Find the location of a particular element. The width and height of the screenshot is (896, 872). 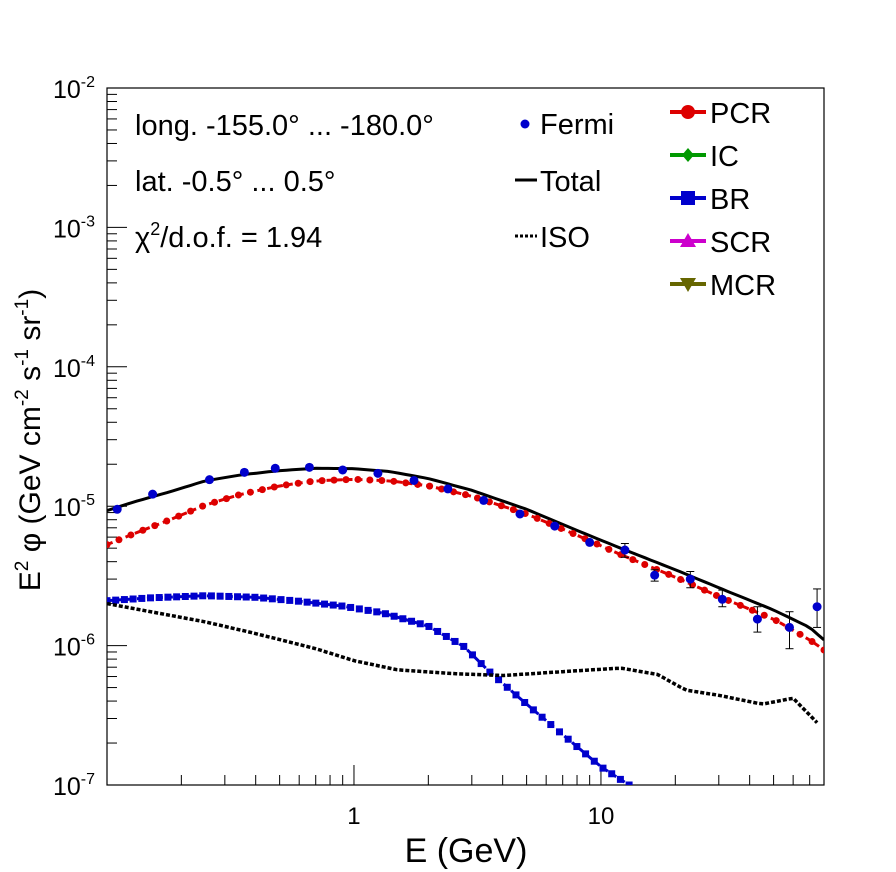

legend-label-scr: SCR is located at coordinates (740, 243).